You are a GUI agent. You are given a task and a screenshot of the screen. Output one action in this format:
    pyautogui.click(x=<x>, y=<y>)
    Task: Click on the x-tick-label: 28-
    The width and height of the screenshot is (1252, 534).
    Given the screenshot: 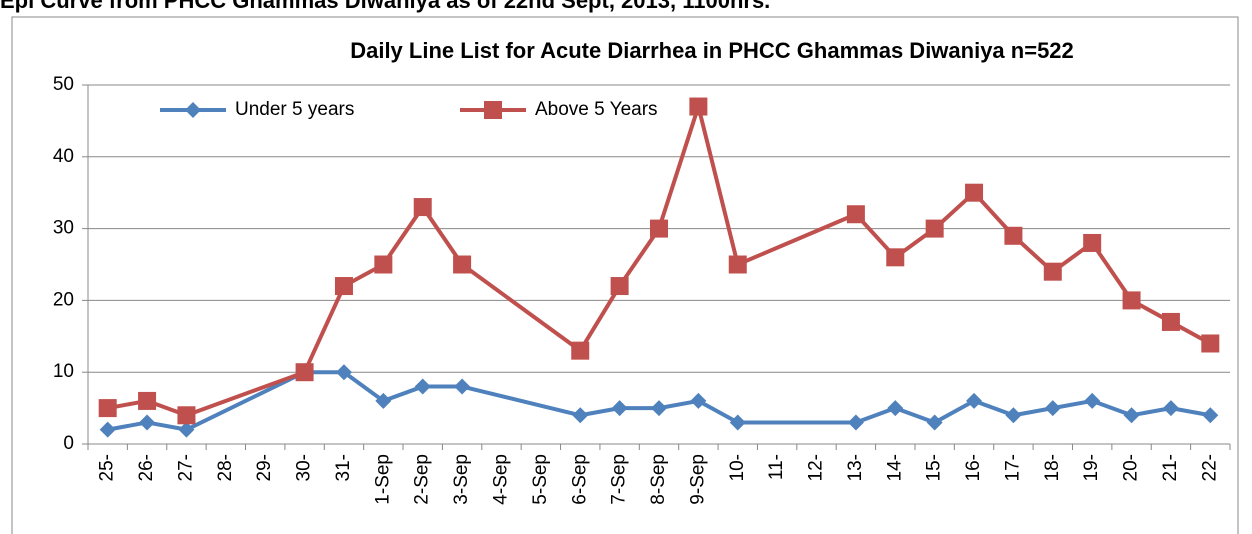 What is the action you would take?
    pyautogui.click(x=225, y=467)
    